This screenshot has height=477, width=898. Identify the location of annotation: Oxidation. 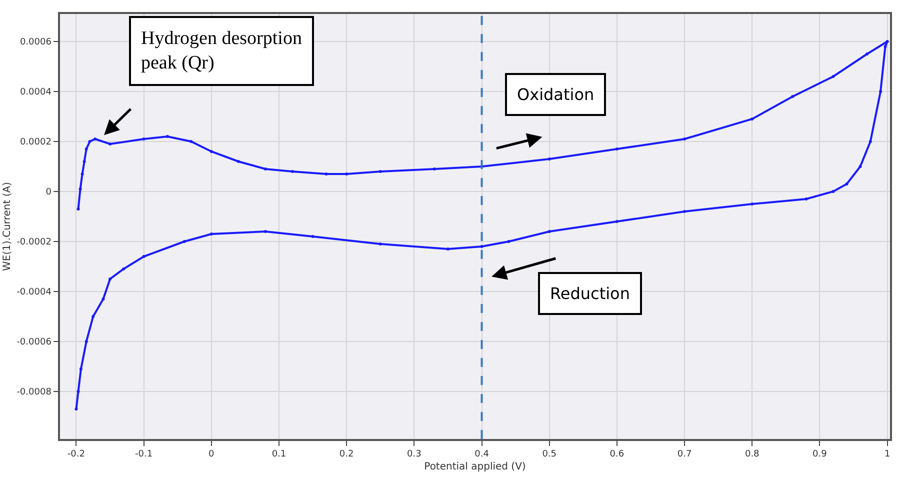
(555, 94).